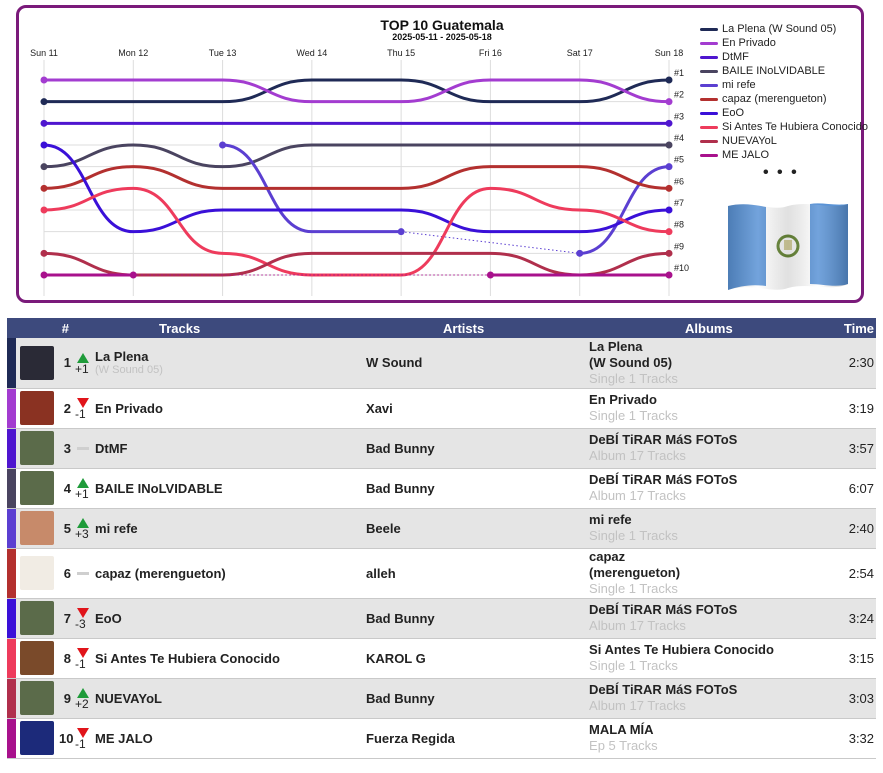  Describe the element at coordinates (383, 528) in the screenshot. I see `artist-name: Beele` at that location.